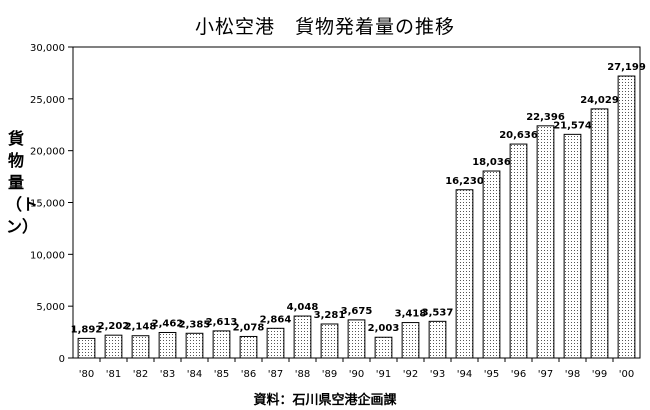 This screenshot has width=650, height=410. I want to click on y-tick-label: 20,000, so click(47, 152).